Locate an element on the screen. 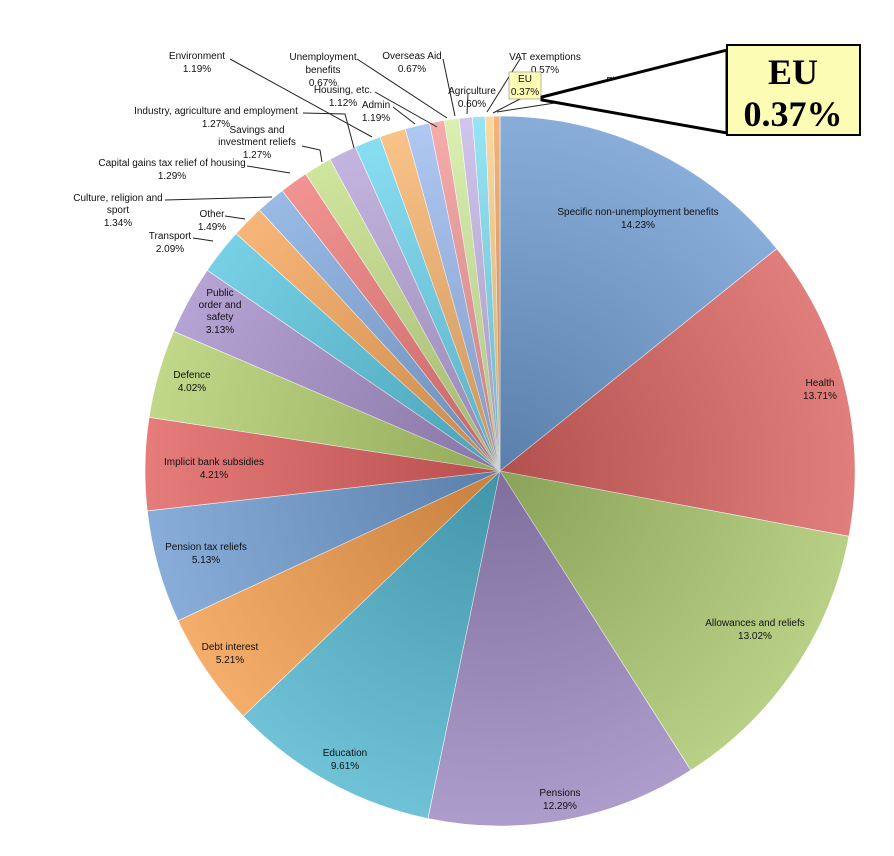 The image size is (894, 856). slice-label-pension-tax-reliefs: Pension tax reliefs is located at coordinates (206, 547).